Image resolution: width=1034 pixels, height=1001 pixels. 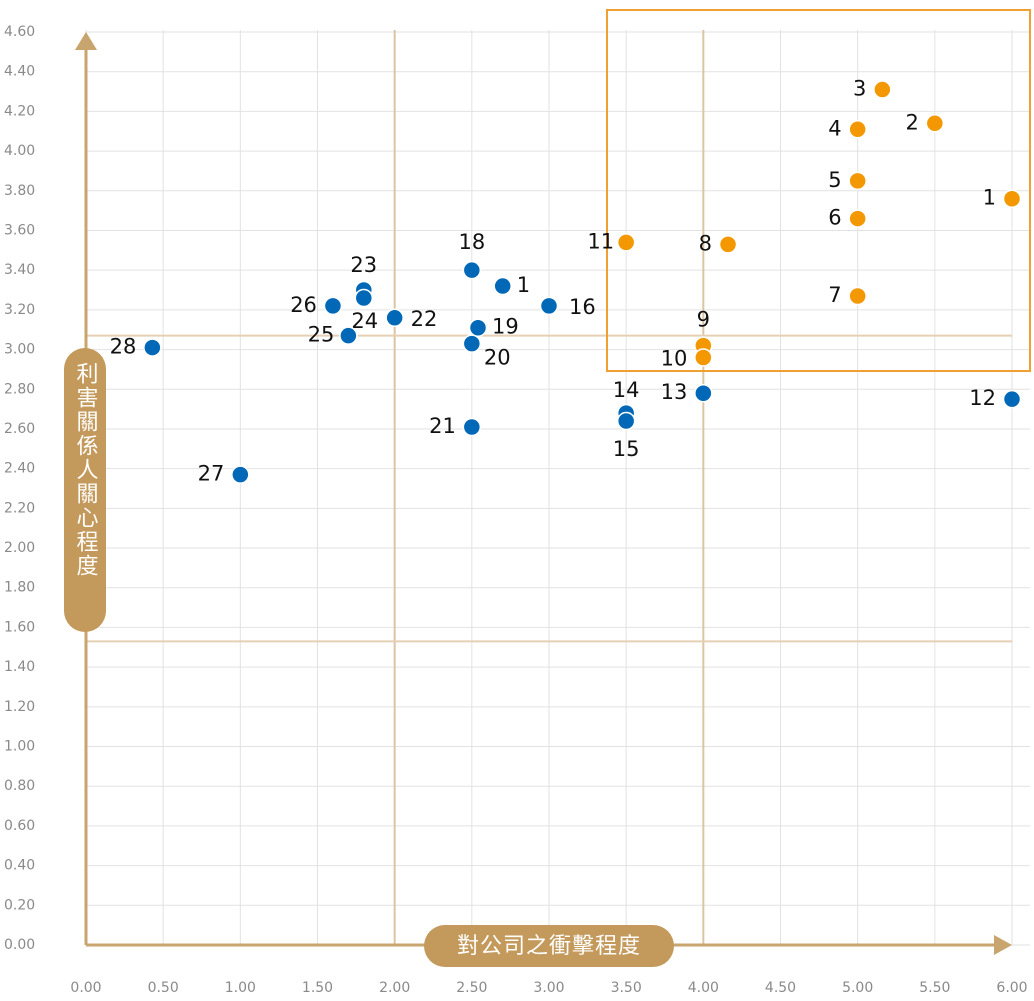 I want to click on y-tick-label: 1.80, so click(x=19, y=588).